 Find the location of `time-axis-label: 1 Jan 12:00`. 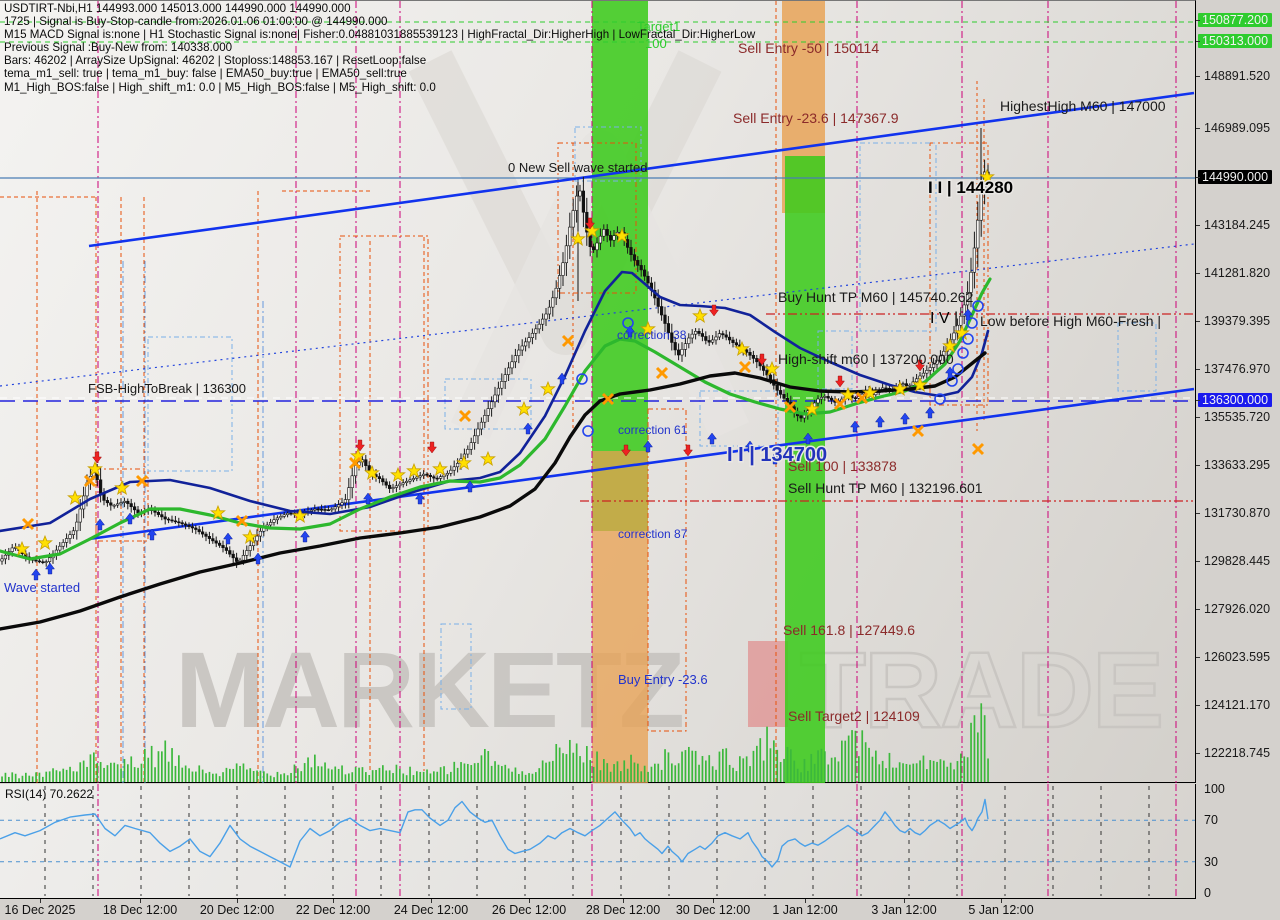

time-axis-label: 1 Jan 12:00 is located at coordinates (805, 910).